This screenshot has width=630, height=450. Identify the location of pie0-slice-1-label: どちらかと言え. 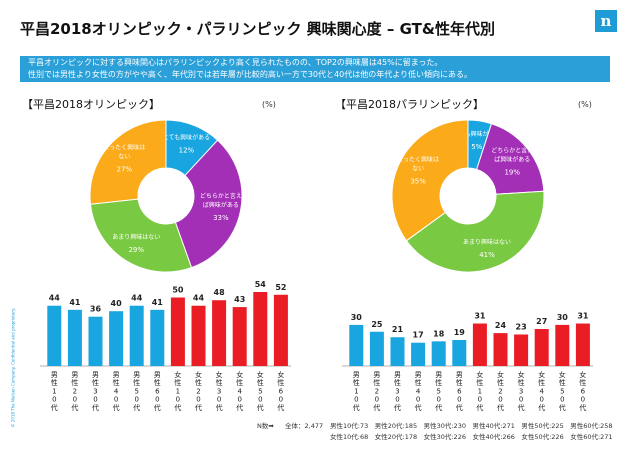
(221, 196).